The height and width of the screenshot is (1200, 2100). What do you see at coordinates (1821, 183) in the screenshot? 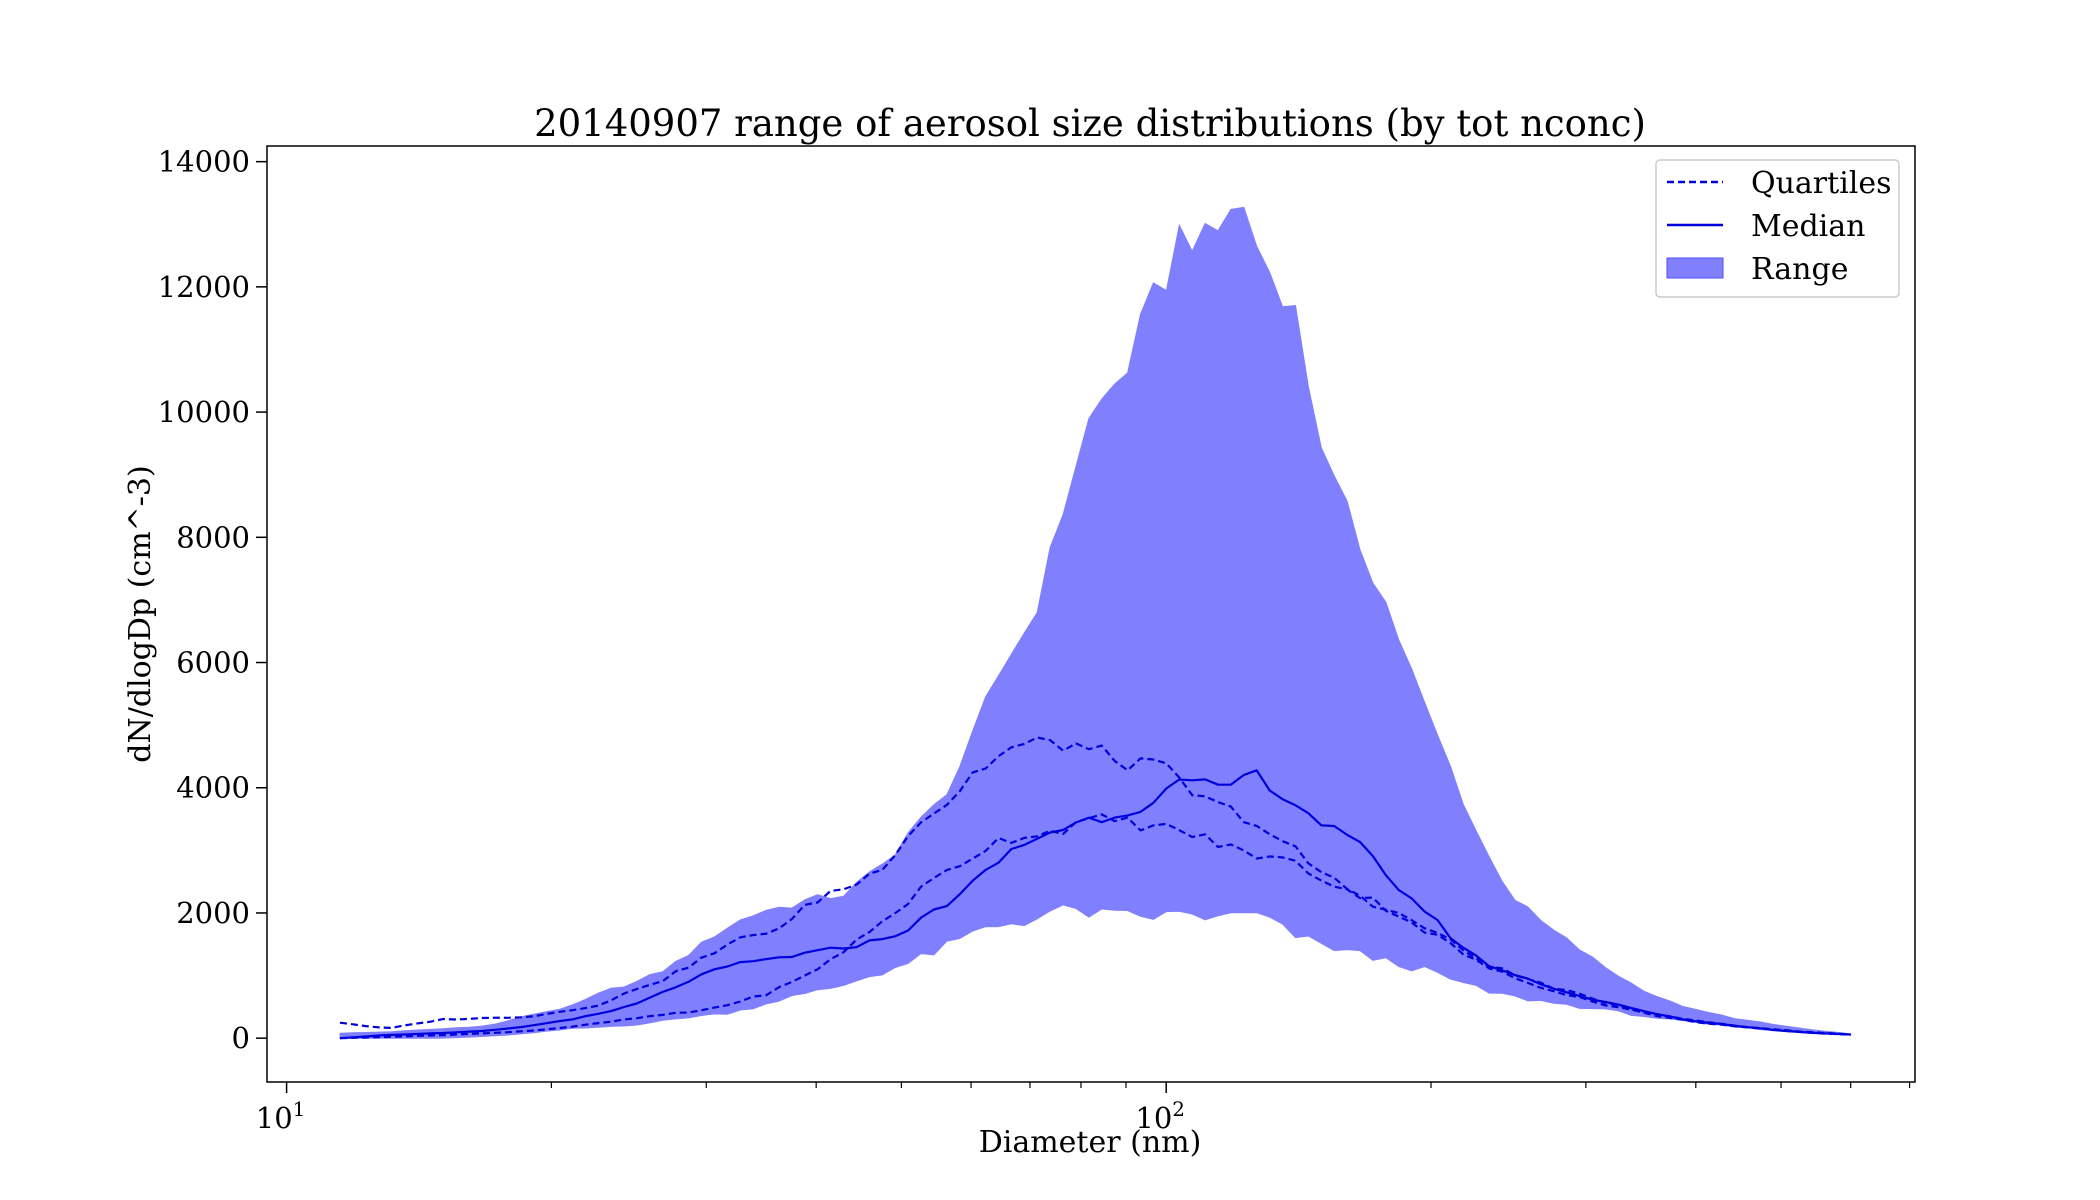
I see `legend-quartiles-label: Quartiles` at bounding box center [1821, 183].